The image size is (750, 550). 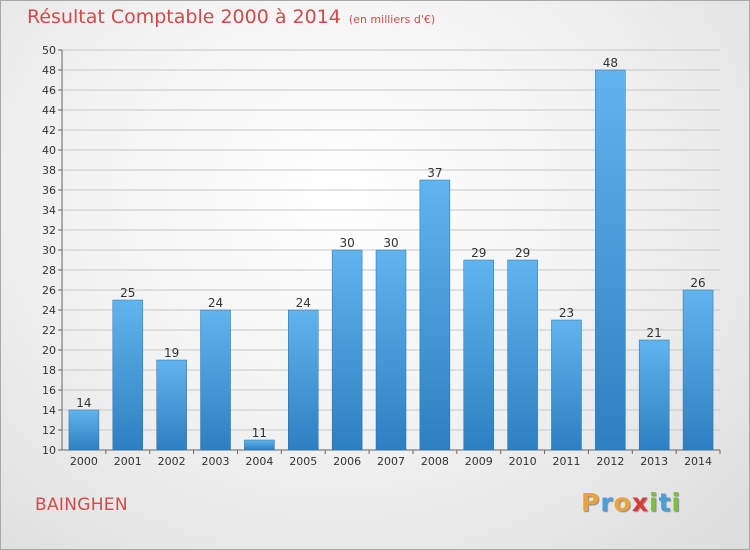 I want to click on y-tick-label: 46, so click(x=49, y=90).